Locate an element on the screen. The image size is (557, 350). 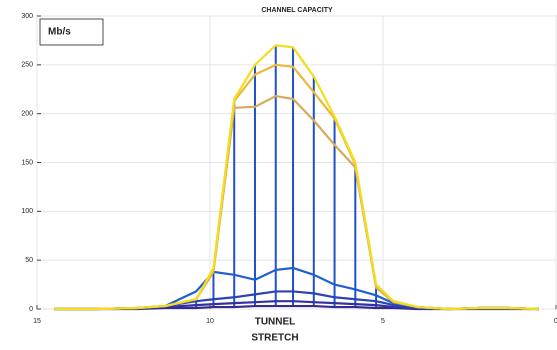
x-tick-label: 5 is located at coordinates (383, 321).